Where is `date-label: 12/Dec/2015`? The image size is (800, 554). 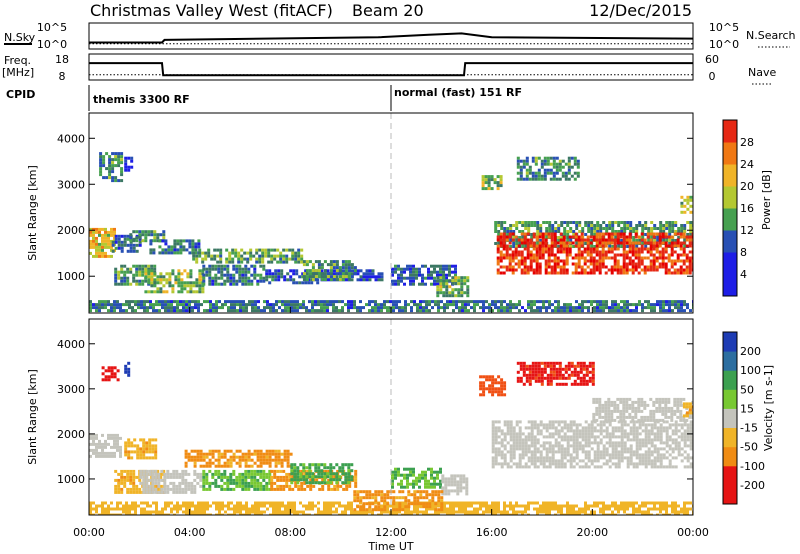 date-label: 12/Dec/2015 is located at coordinates (640, 10).